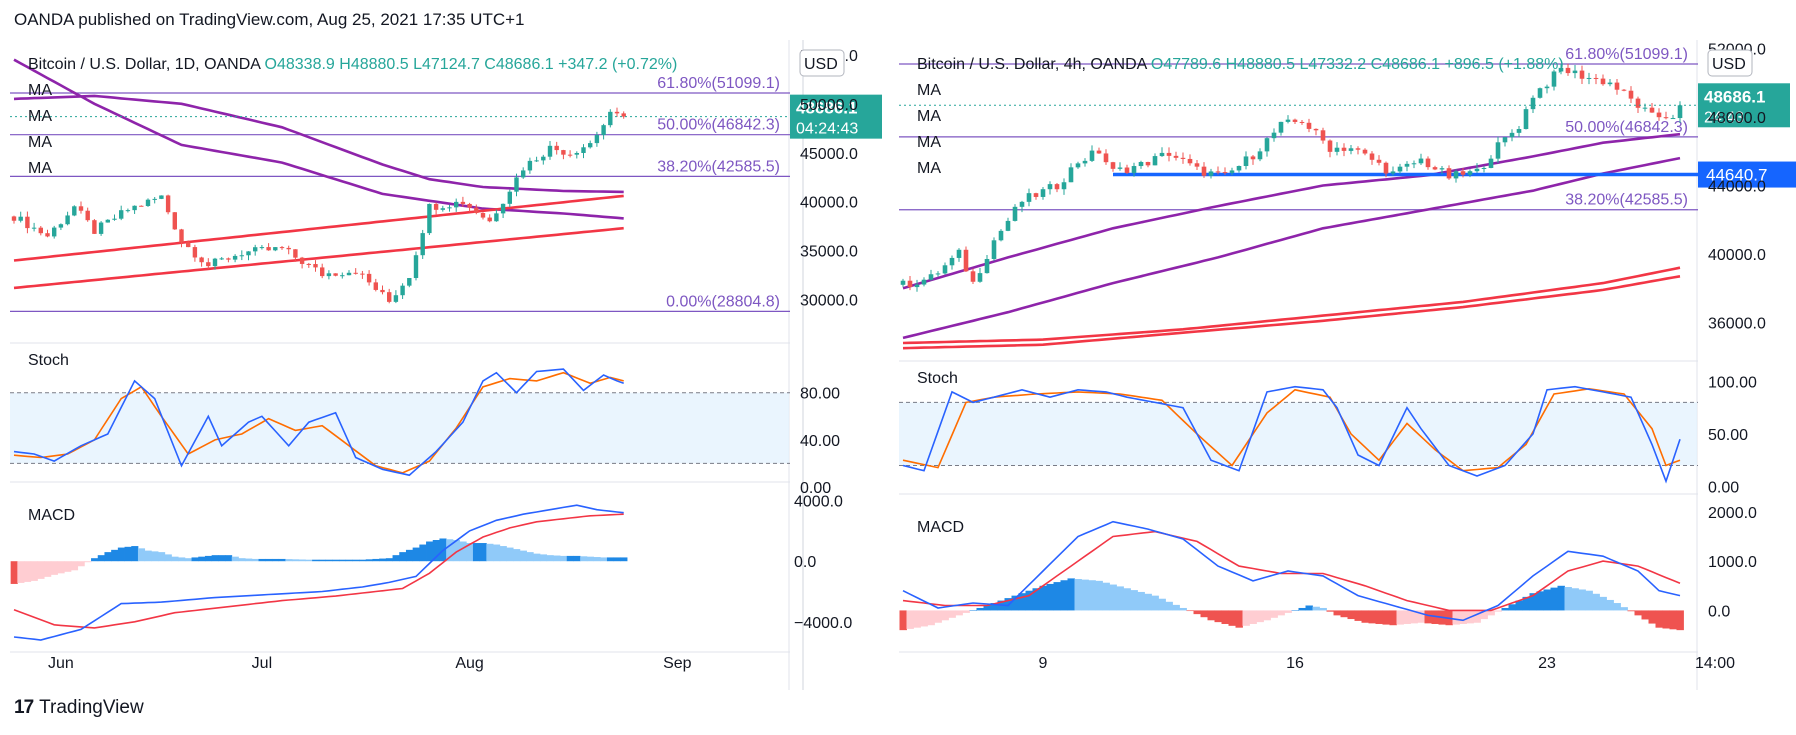  I want to click on price-tick-label: 40000.0, so click(1737, 255).